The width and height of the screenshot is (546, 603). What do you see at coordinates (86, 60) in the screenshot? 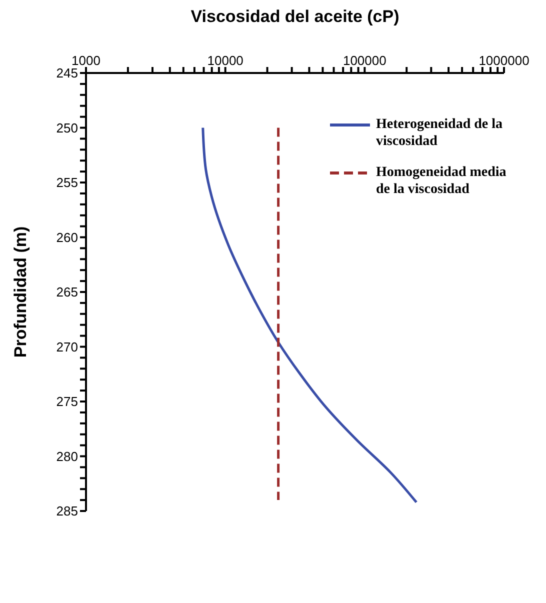
I see `x-tick-label: 1000` at bounding box center [86, 60].